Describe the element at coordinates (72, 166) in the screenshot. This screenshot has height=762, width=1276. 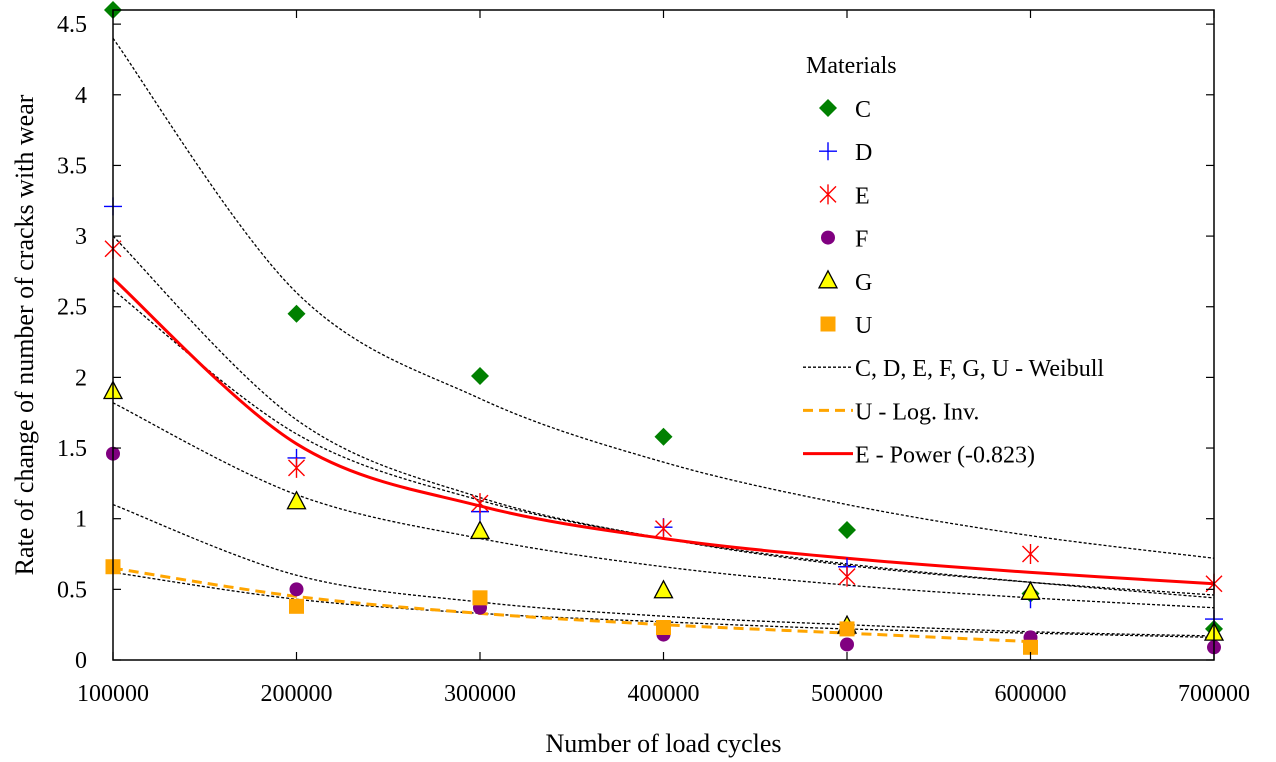
I see `y-tick-label: 3.5` at that location.